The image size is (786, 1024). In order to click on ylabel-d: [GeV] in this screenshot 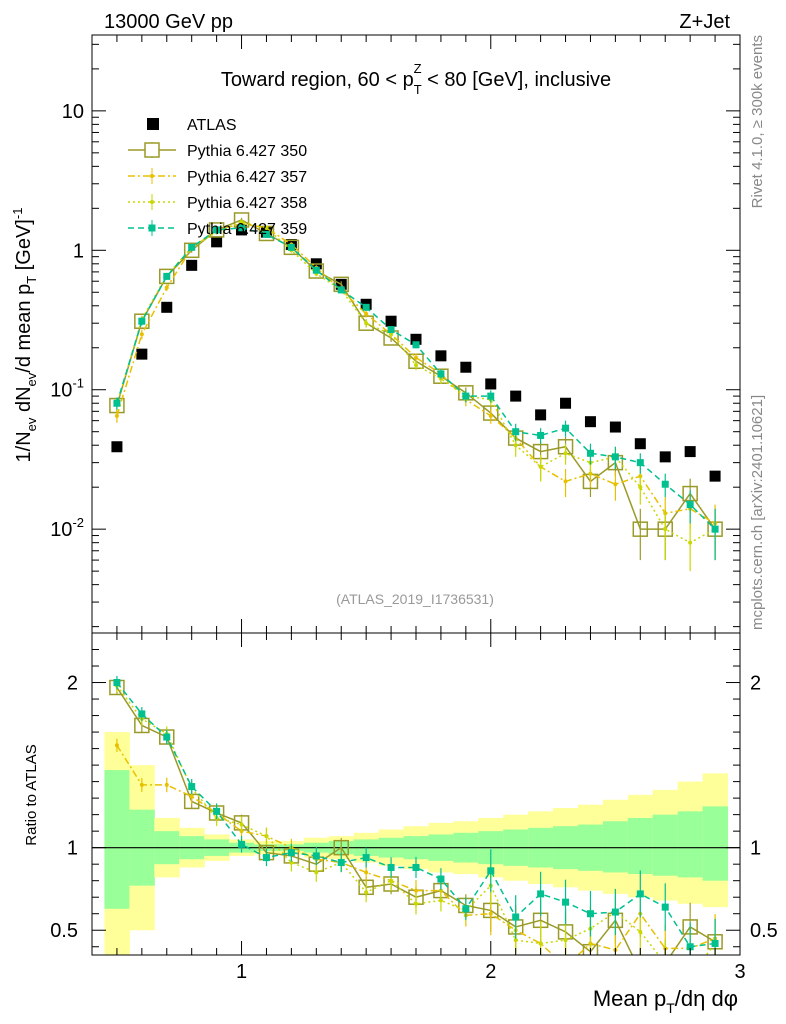, I will do `click(24, 247)`.